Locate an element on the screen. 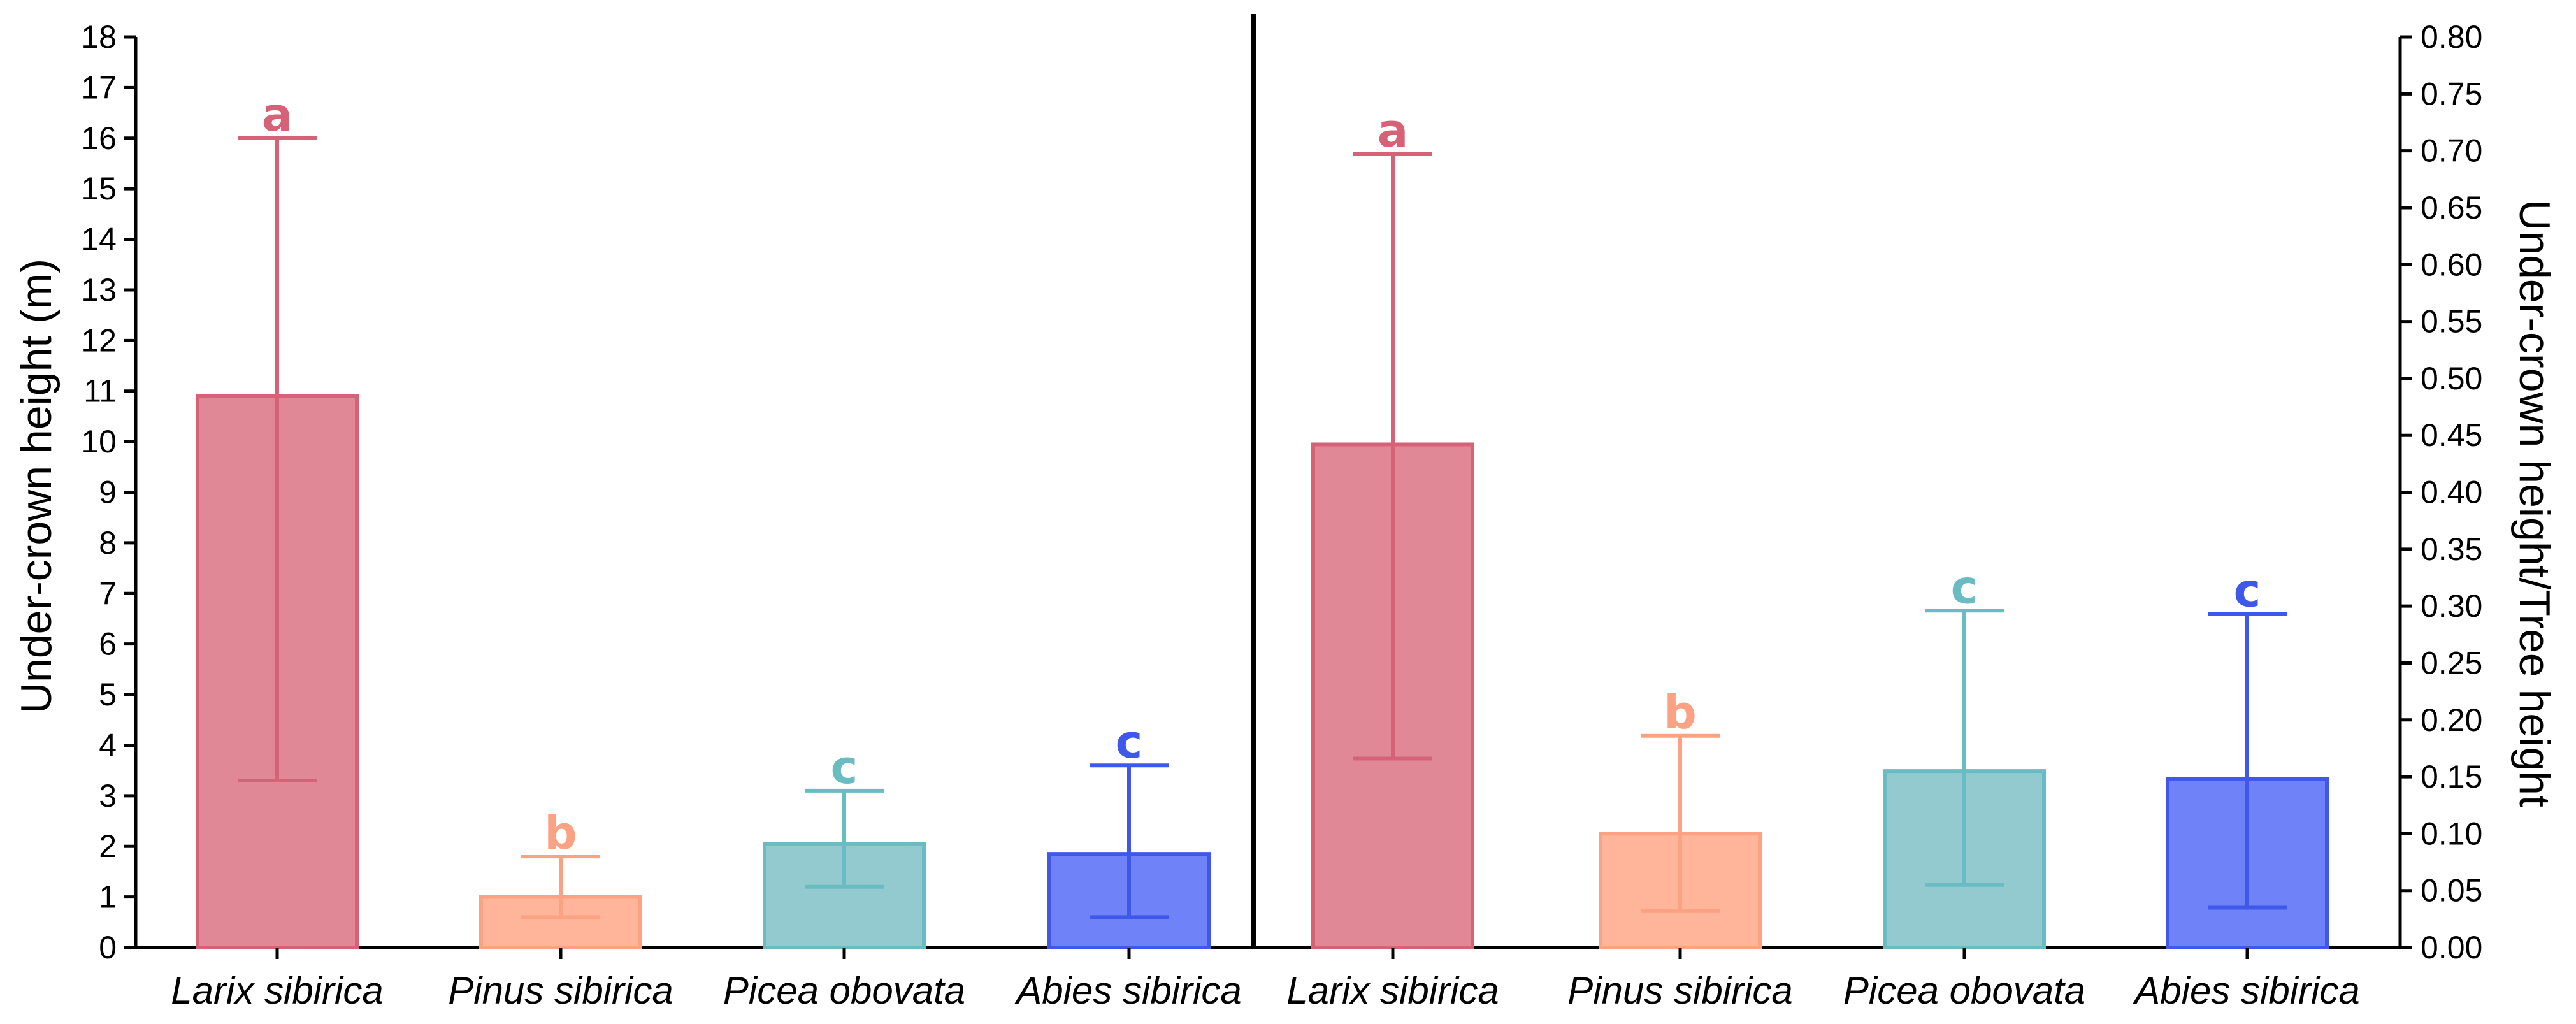 The width and height of the screenshot is (2576, 1024). y-tick-label-right: 0.60 is located at coordinates (2451, 264).